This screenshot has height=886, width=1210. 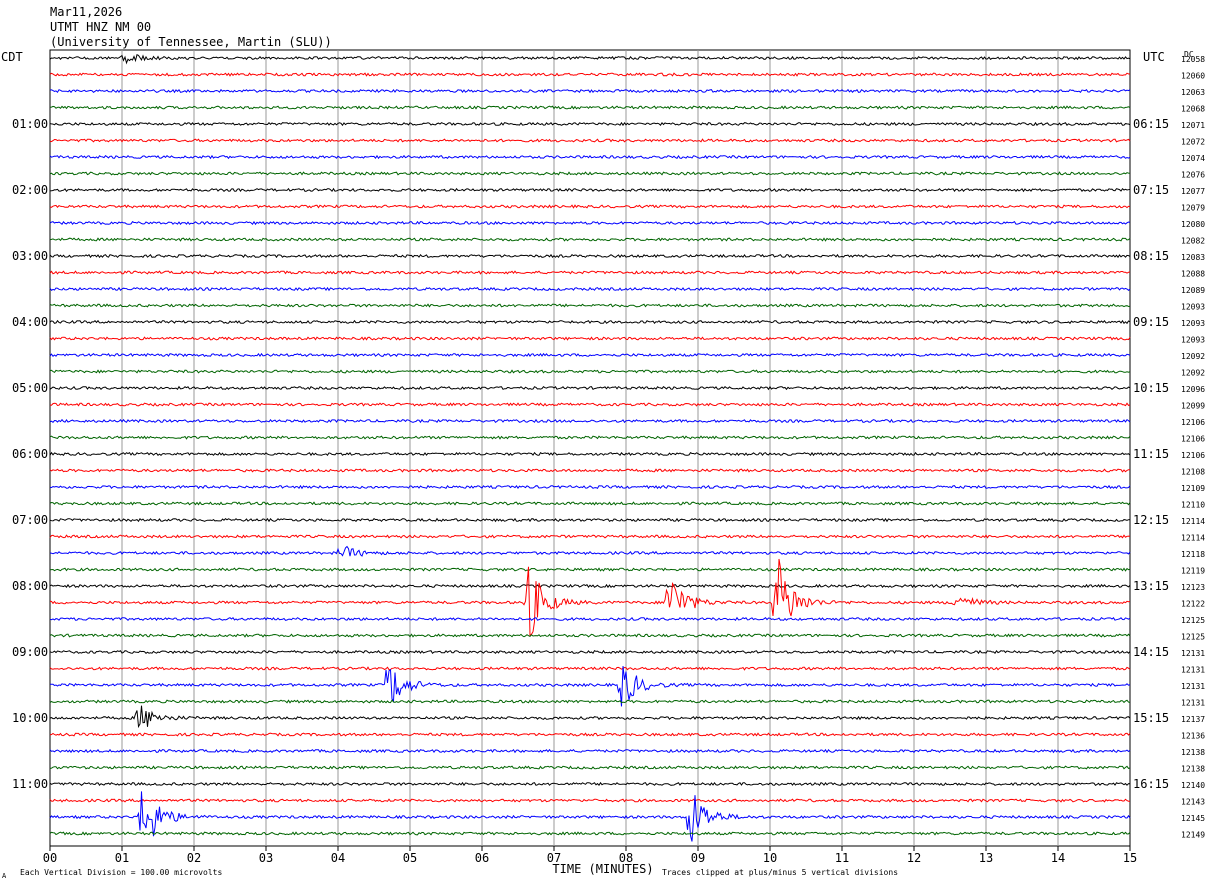 I want to click on institution-line: (University of Tennessee, Martin (SLU)), so click(x=191, y=42).